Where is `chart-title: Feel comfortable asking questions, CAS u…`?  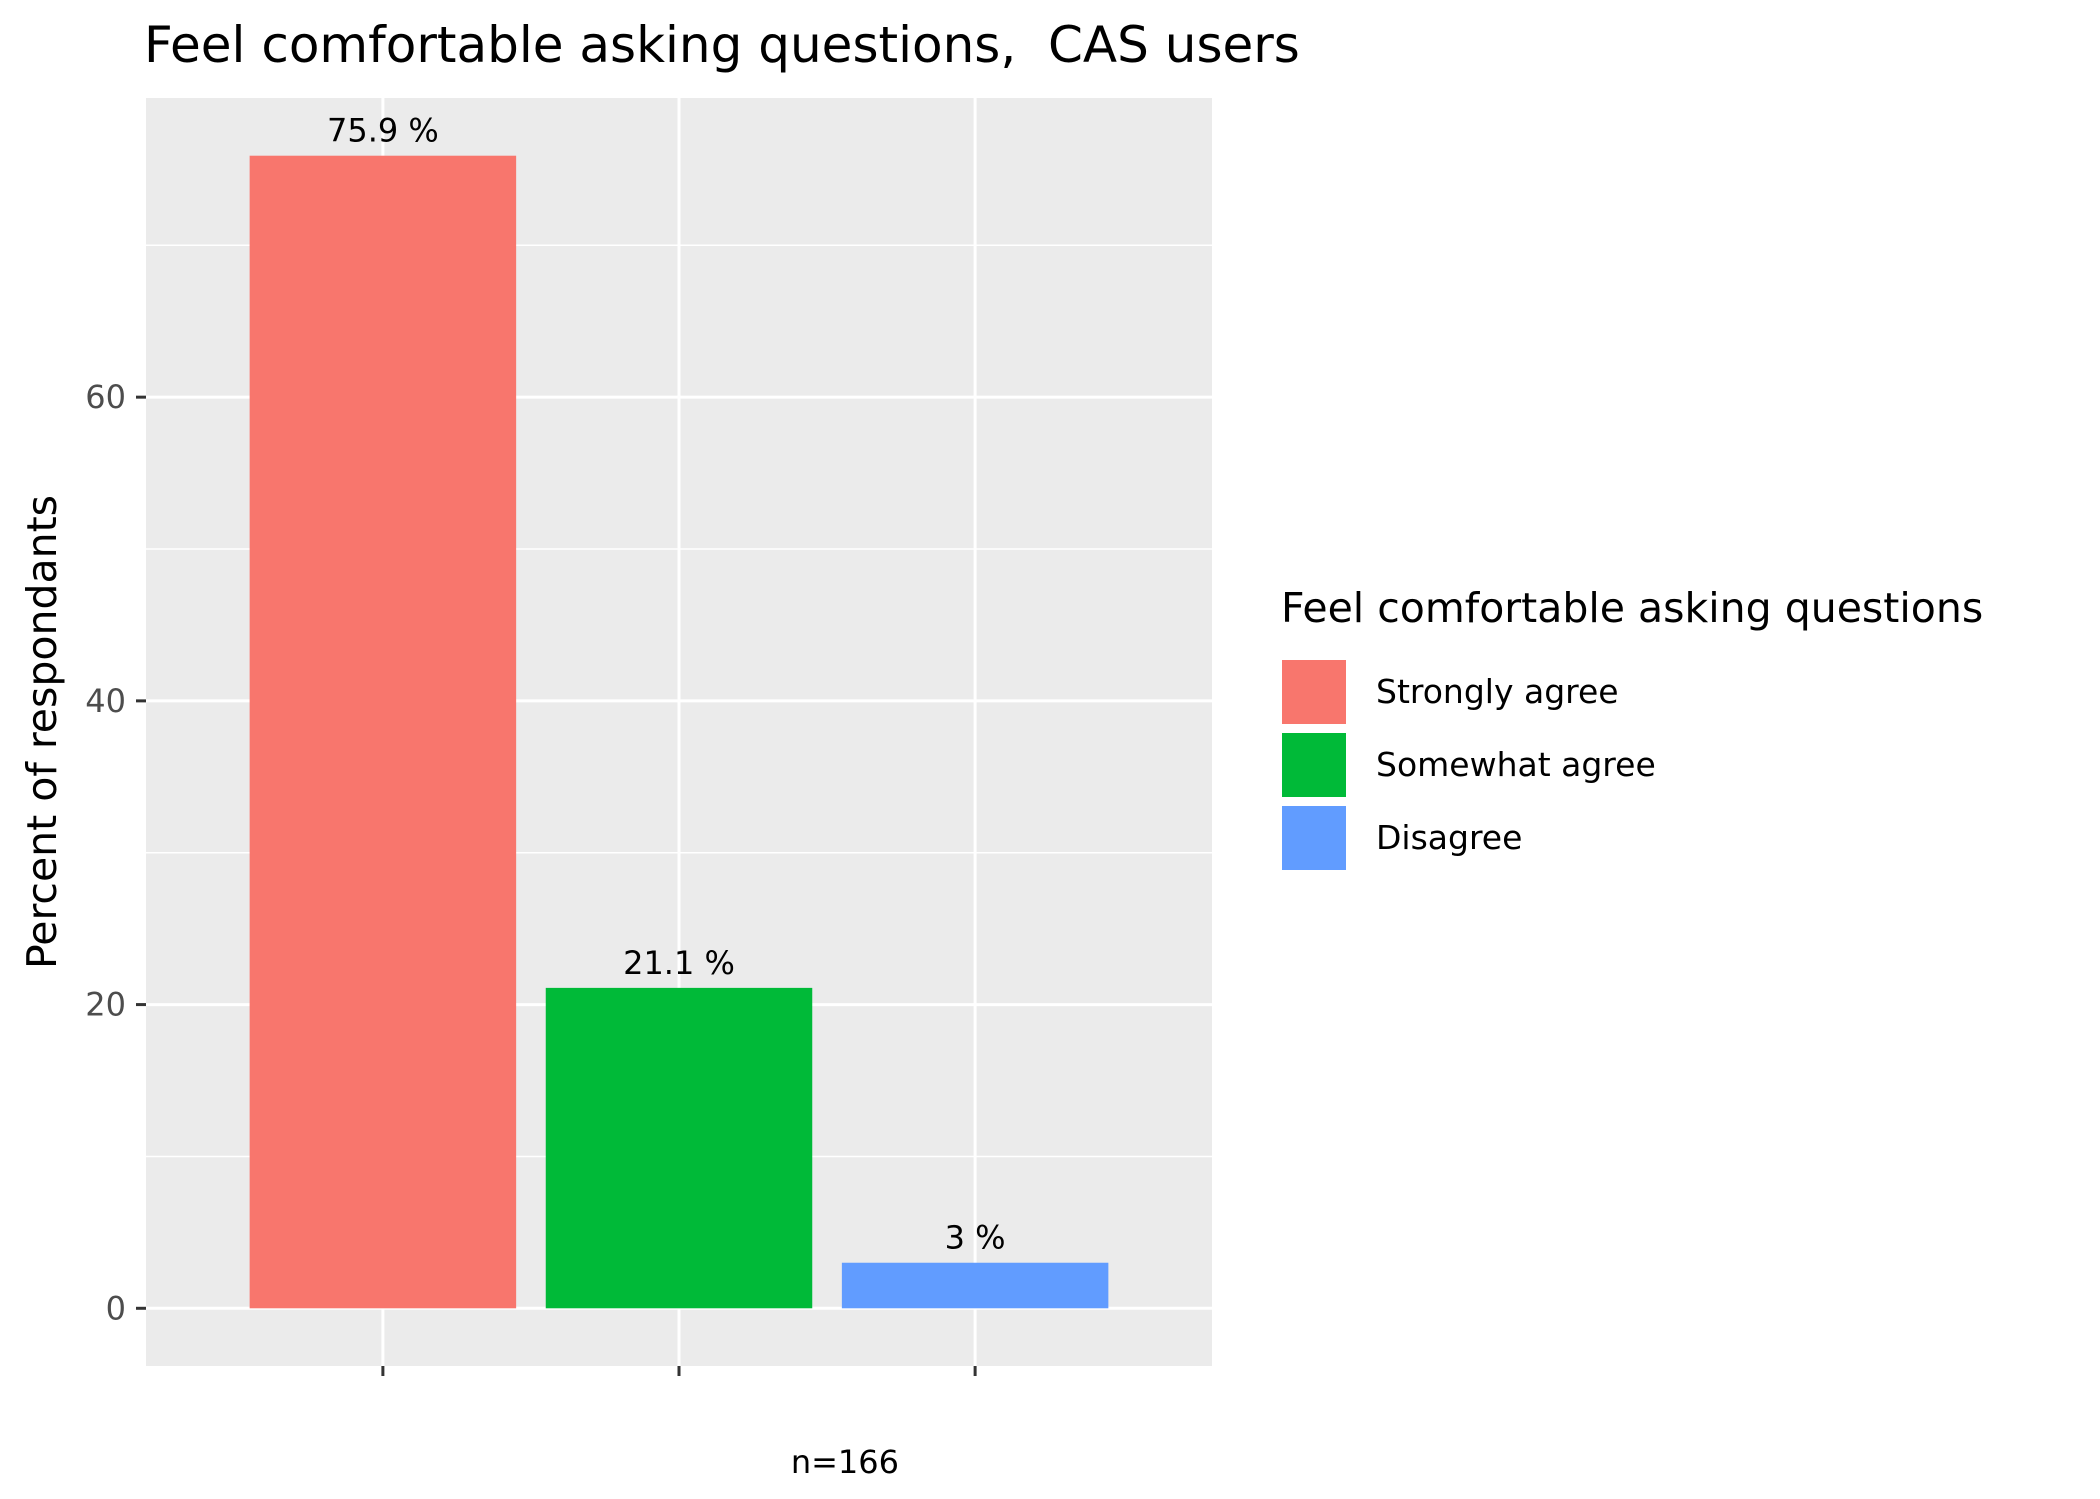
chart-title: Feel comfortable asking questions, CAS u… is located at coordinates (722, 45).